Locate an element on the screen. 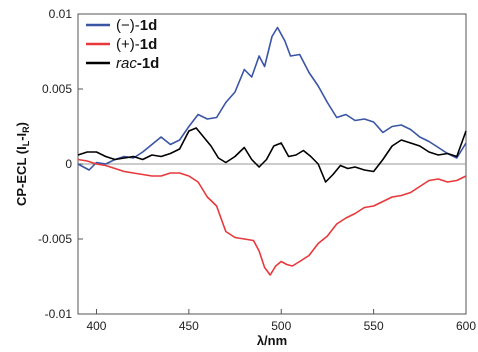 The image size is (478, 352). x-axis-ticks: 400 450 500 550 600 is located at coordinates (281, 321).